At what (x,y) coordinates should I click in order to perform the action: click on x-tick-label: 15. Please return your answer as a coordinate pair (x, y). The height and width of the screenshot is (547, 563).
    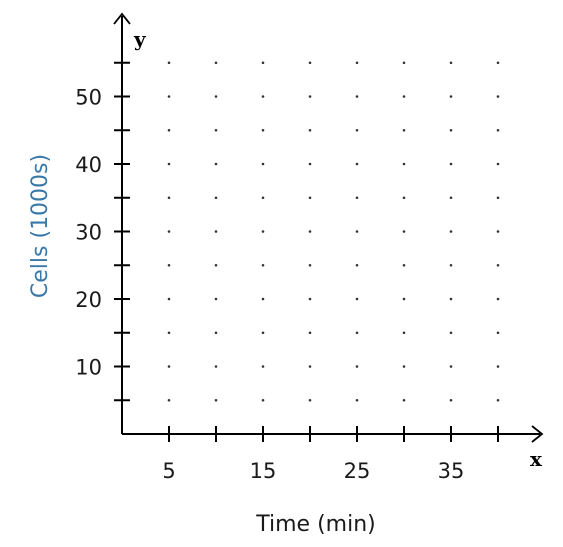
    Looking at the image, I should click on (263, 471).